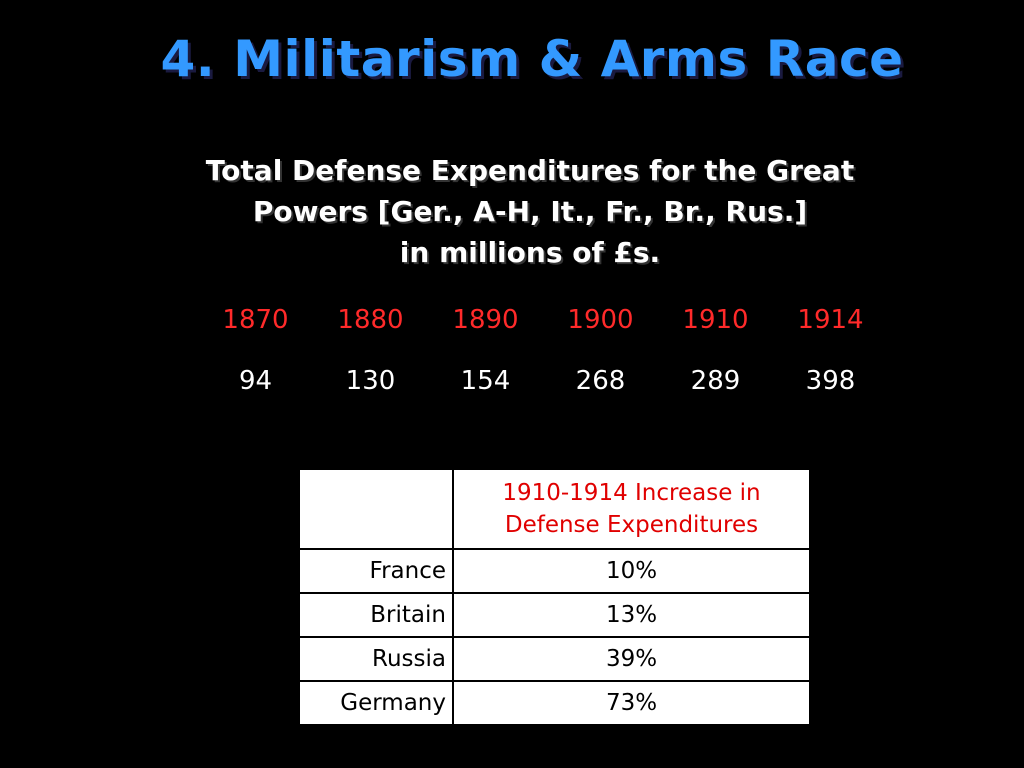 The height and width of the screenshot is (768, 1024). I want to click on country-cell: Britain, so click(376, 615).